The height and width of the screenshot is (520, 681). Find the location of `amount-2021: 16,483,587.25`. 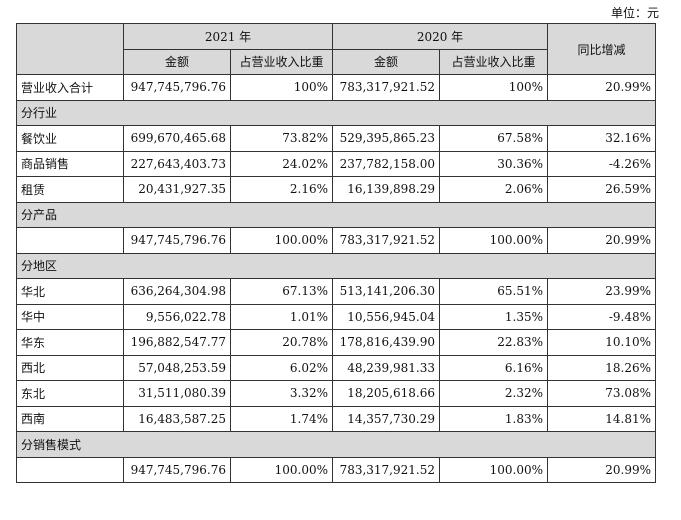

amount-2021: 16,483,587.25 is located at coordinates (177, 418).